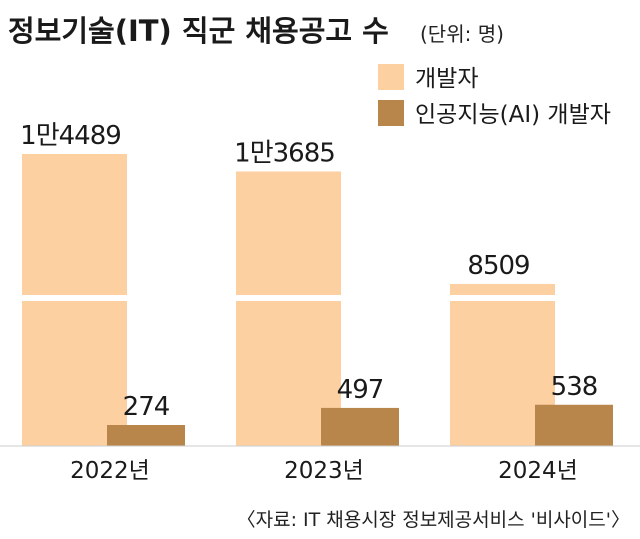 This screenshot has width=640, height=539. What do you see at coordinates (288, 298) in the screenshot?
I see `axis-break-2023년` at bounding box center [288, 298].